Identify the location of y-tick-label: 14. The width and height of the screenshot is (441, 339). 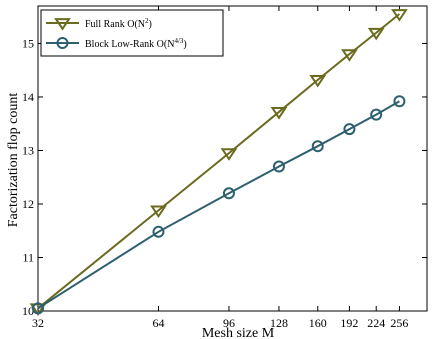
(28, 97).